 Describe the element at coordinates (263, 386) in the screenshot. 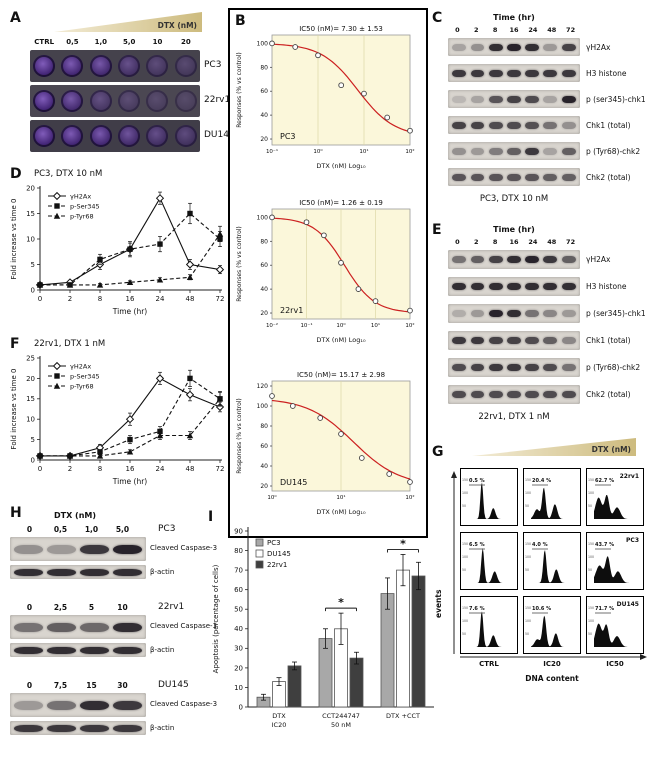

I see `y-tick-label: 120` at that location.